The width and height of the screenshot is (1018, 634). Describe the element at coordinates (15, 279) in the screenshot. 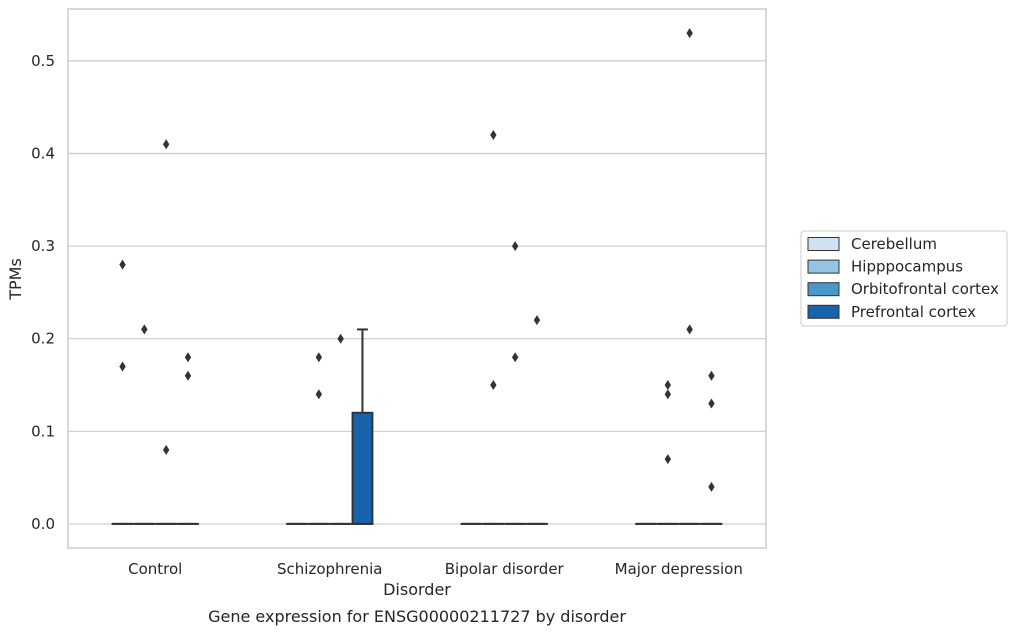

I see `y-axis-label: TPMs` at that location.